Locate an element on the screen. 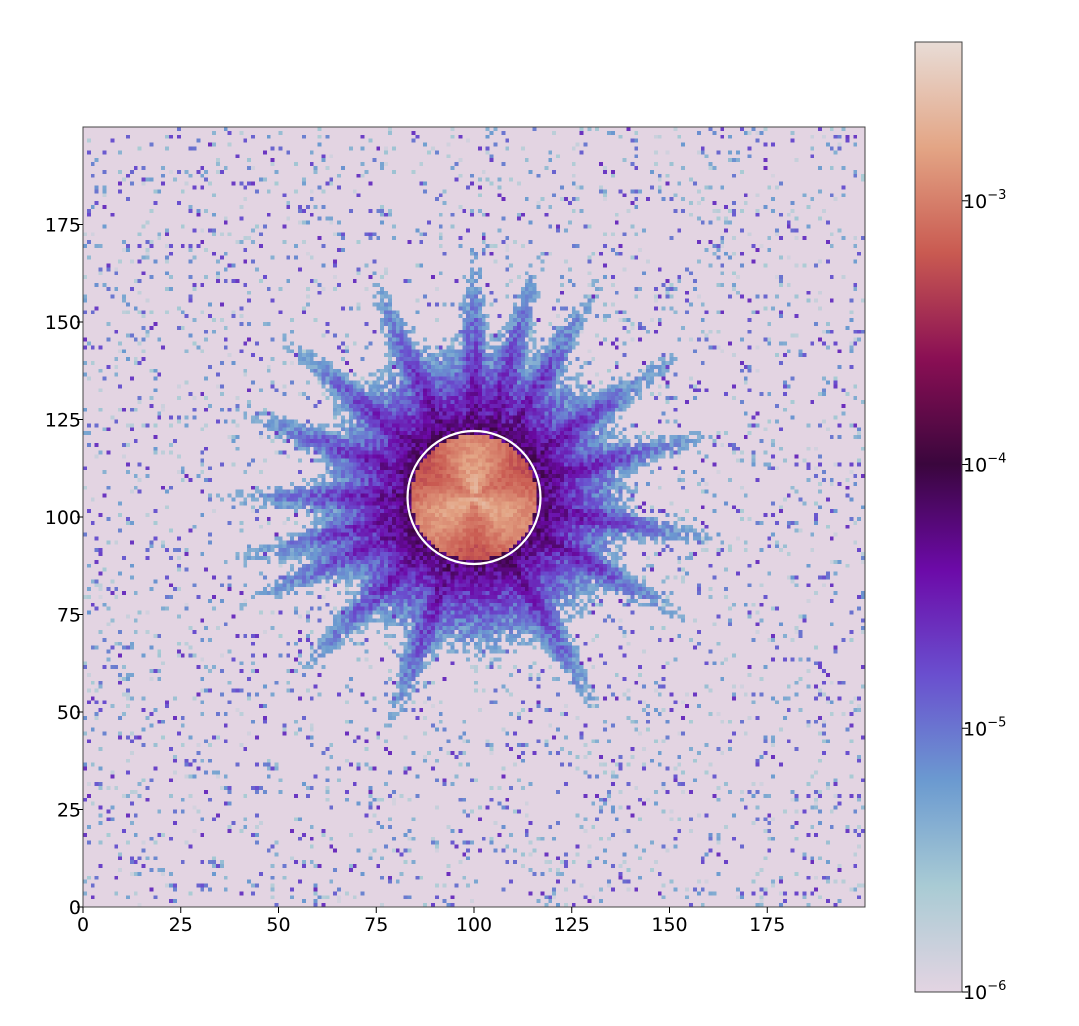 The width and height of the screenshot is (1079, 1026). colorbar-tick-label: 10⁻⁵ is located at coordinates (984, 727).